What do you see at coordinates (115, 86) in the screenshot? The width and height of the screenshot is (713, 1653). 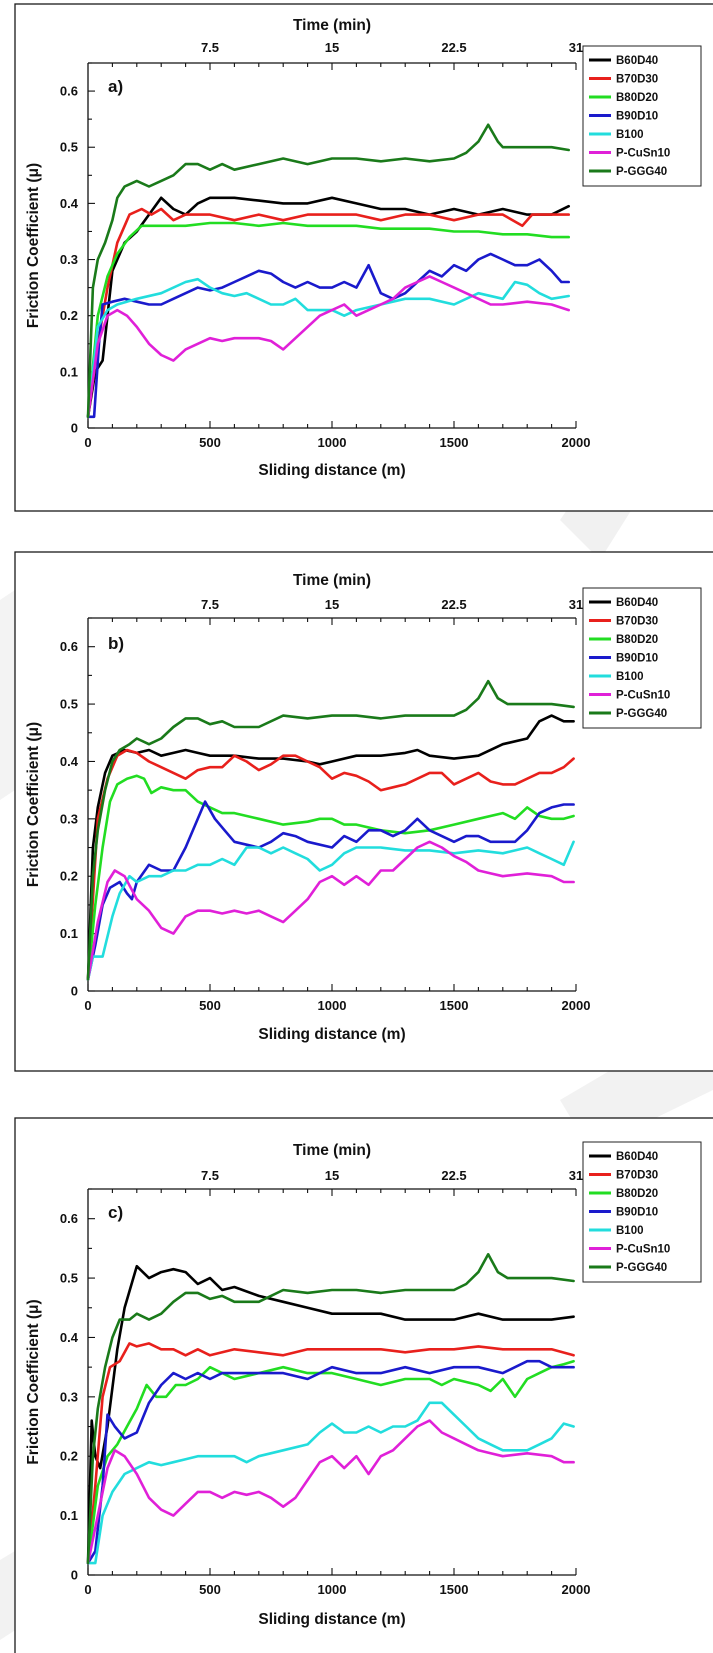 I see `panel-label: a)` at bounding box center [115, 86].